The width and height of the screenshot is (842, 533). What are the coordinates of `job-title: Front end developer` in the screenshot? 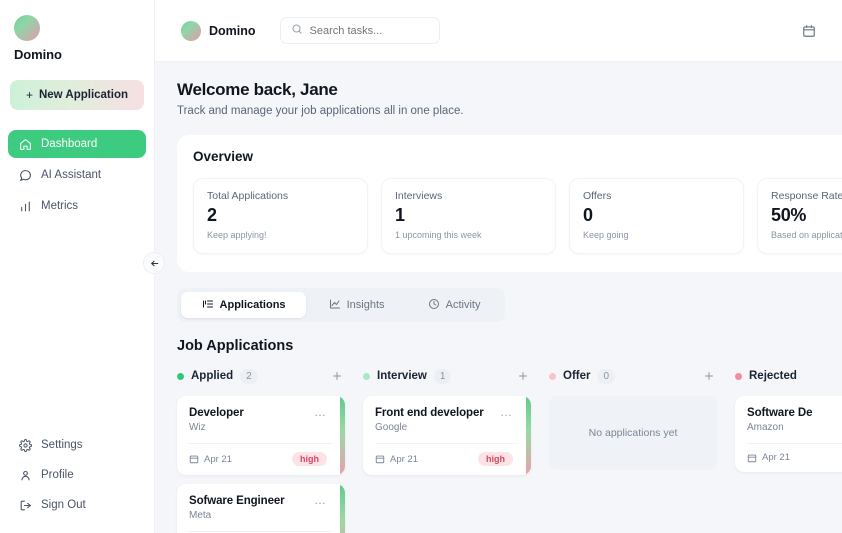 It's located at (429, 413).